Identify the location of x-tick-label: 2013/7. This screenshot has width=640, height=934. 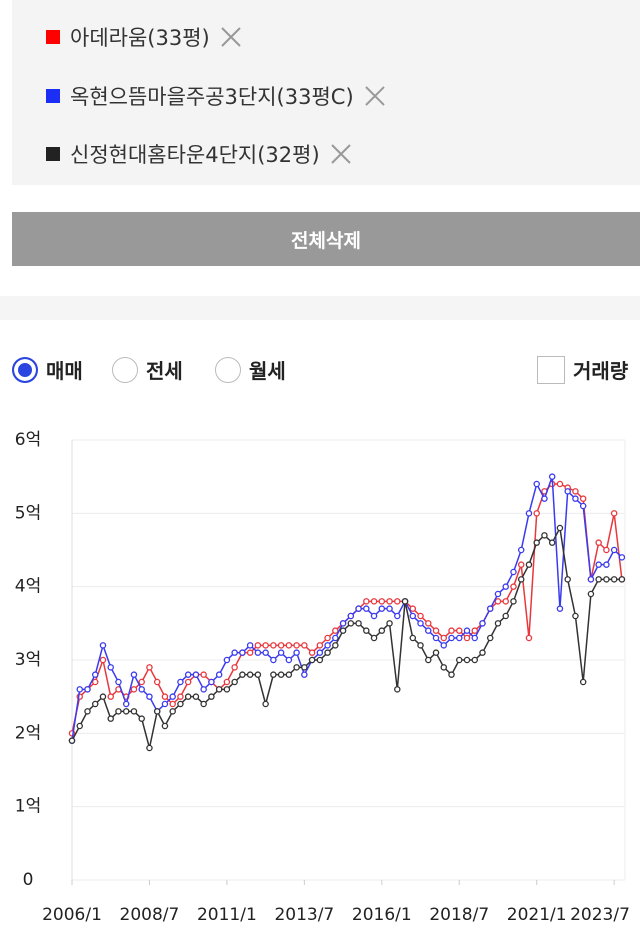
(304, 915).